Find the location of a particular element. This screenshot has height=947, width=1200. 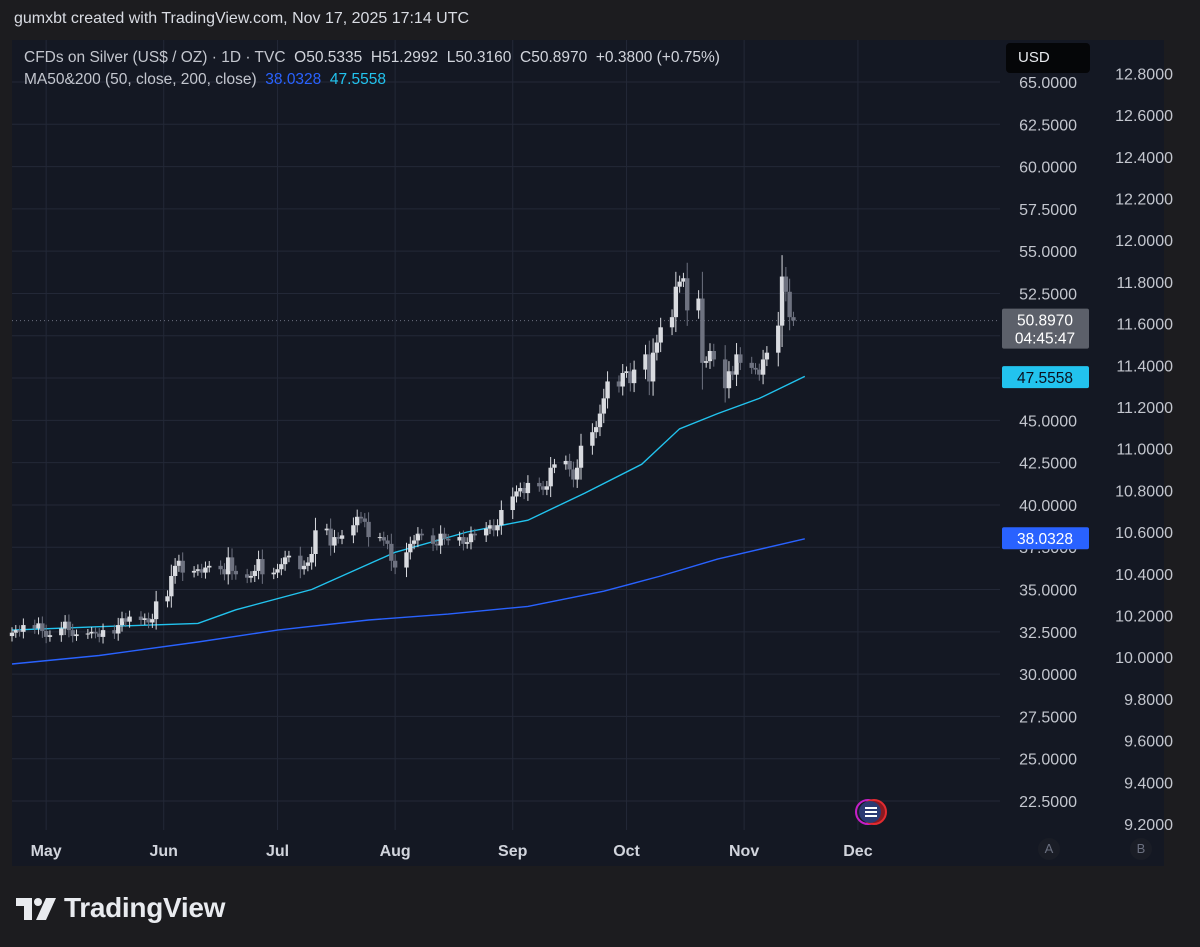

y-tick-label-right: 11.0000 is located at coordinates (1144, 450).